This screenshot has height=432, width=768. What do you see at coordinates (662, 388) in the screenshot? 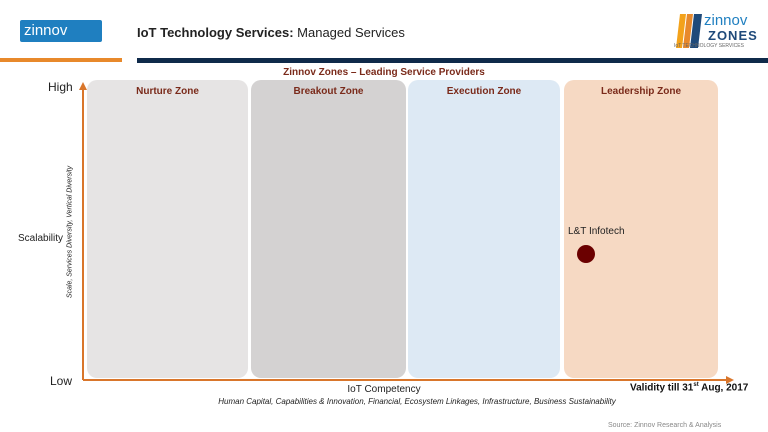
I see `validity-pre: Validity till 31` at bounding box center [662, 388].